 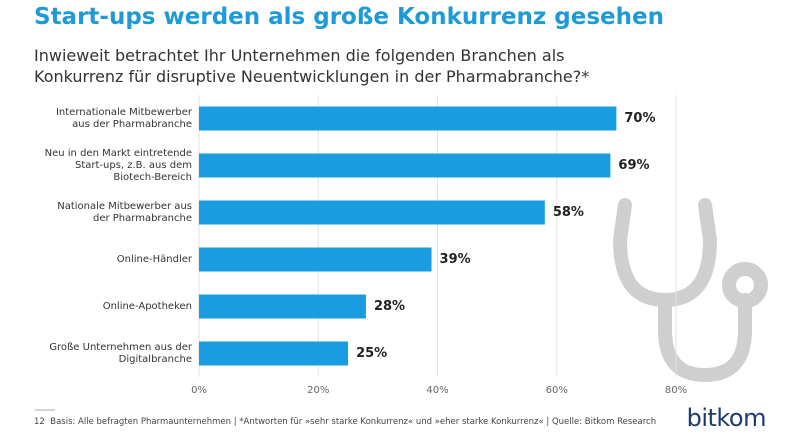 What do you see at coordinates (120, 353) in the screenshot?
I see `category-label: Große Unternehmen aus der Digitalbranche` at bounding box center [120, 353].